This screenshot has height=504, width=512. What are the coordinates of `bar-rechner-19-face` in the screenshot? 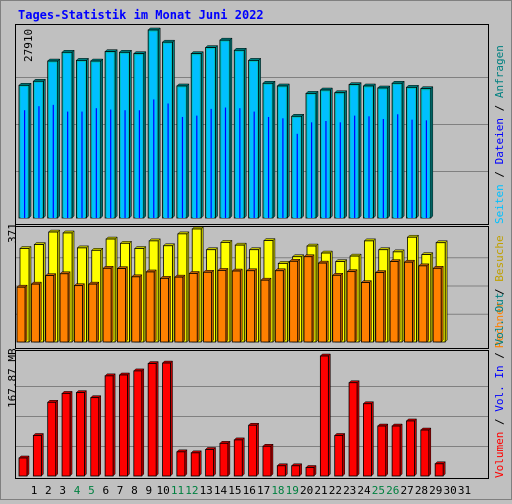 It's located at (279, 306).